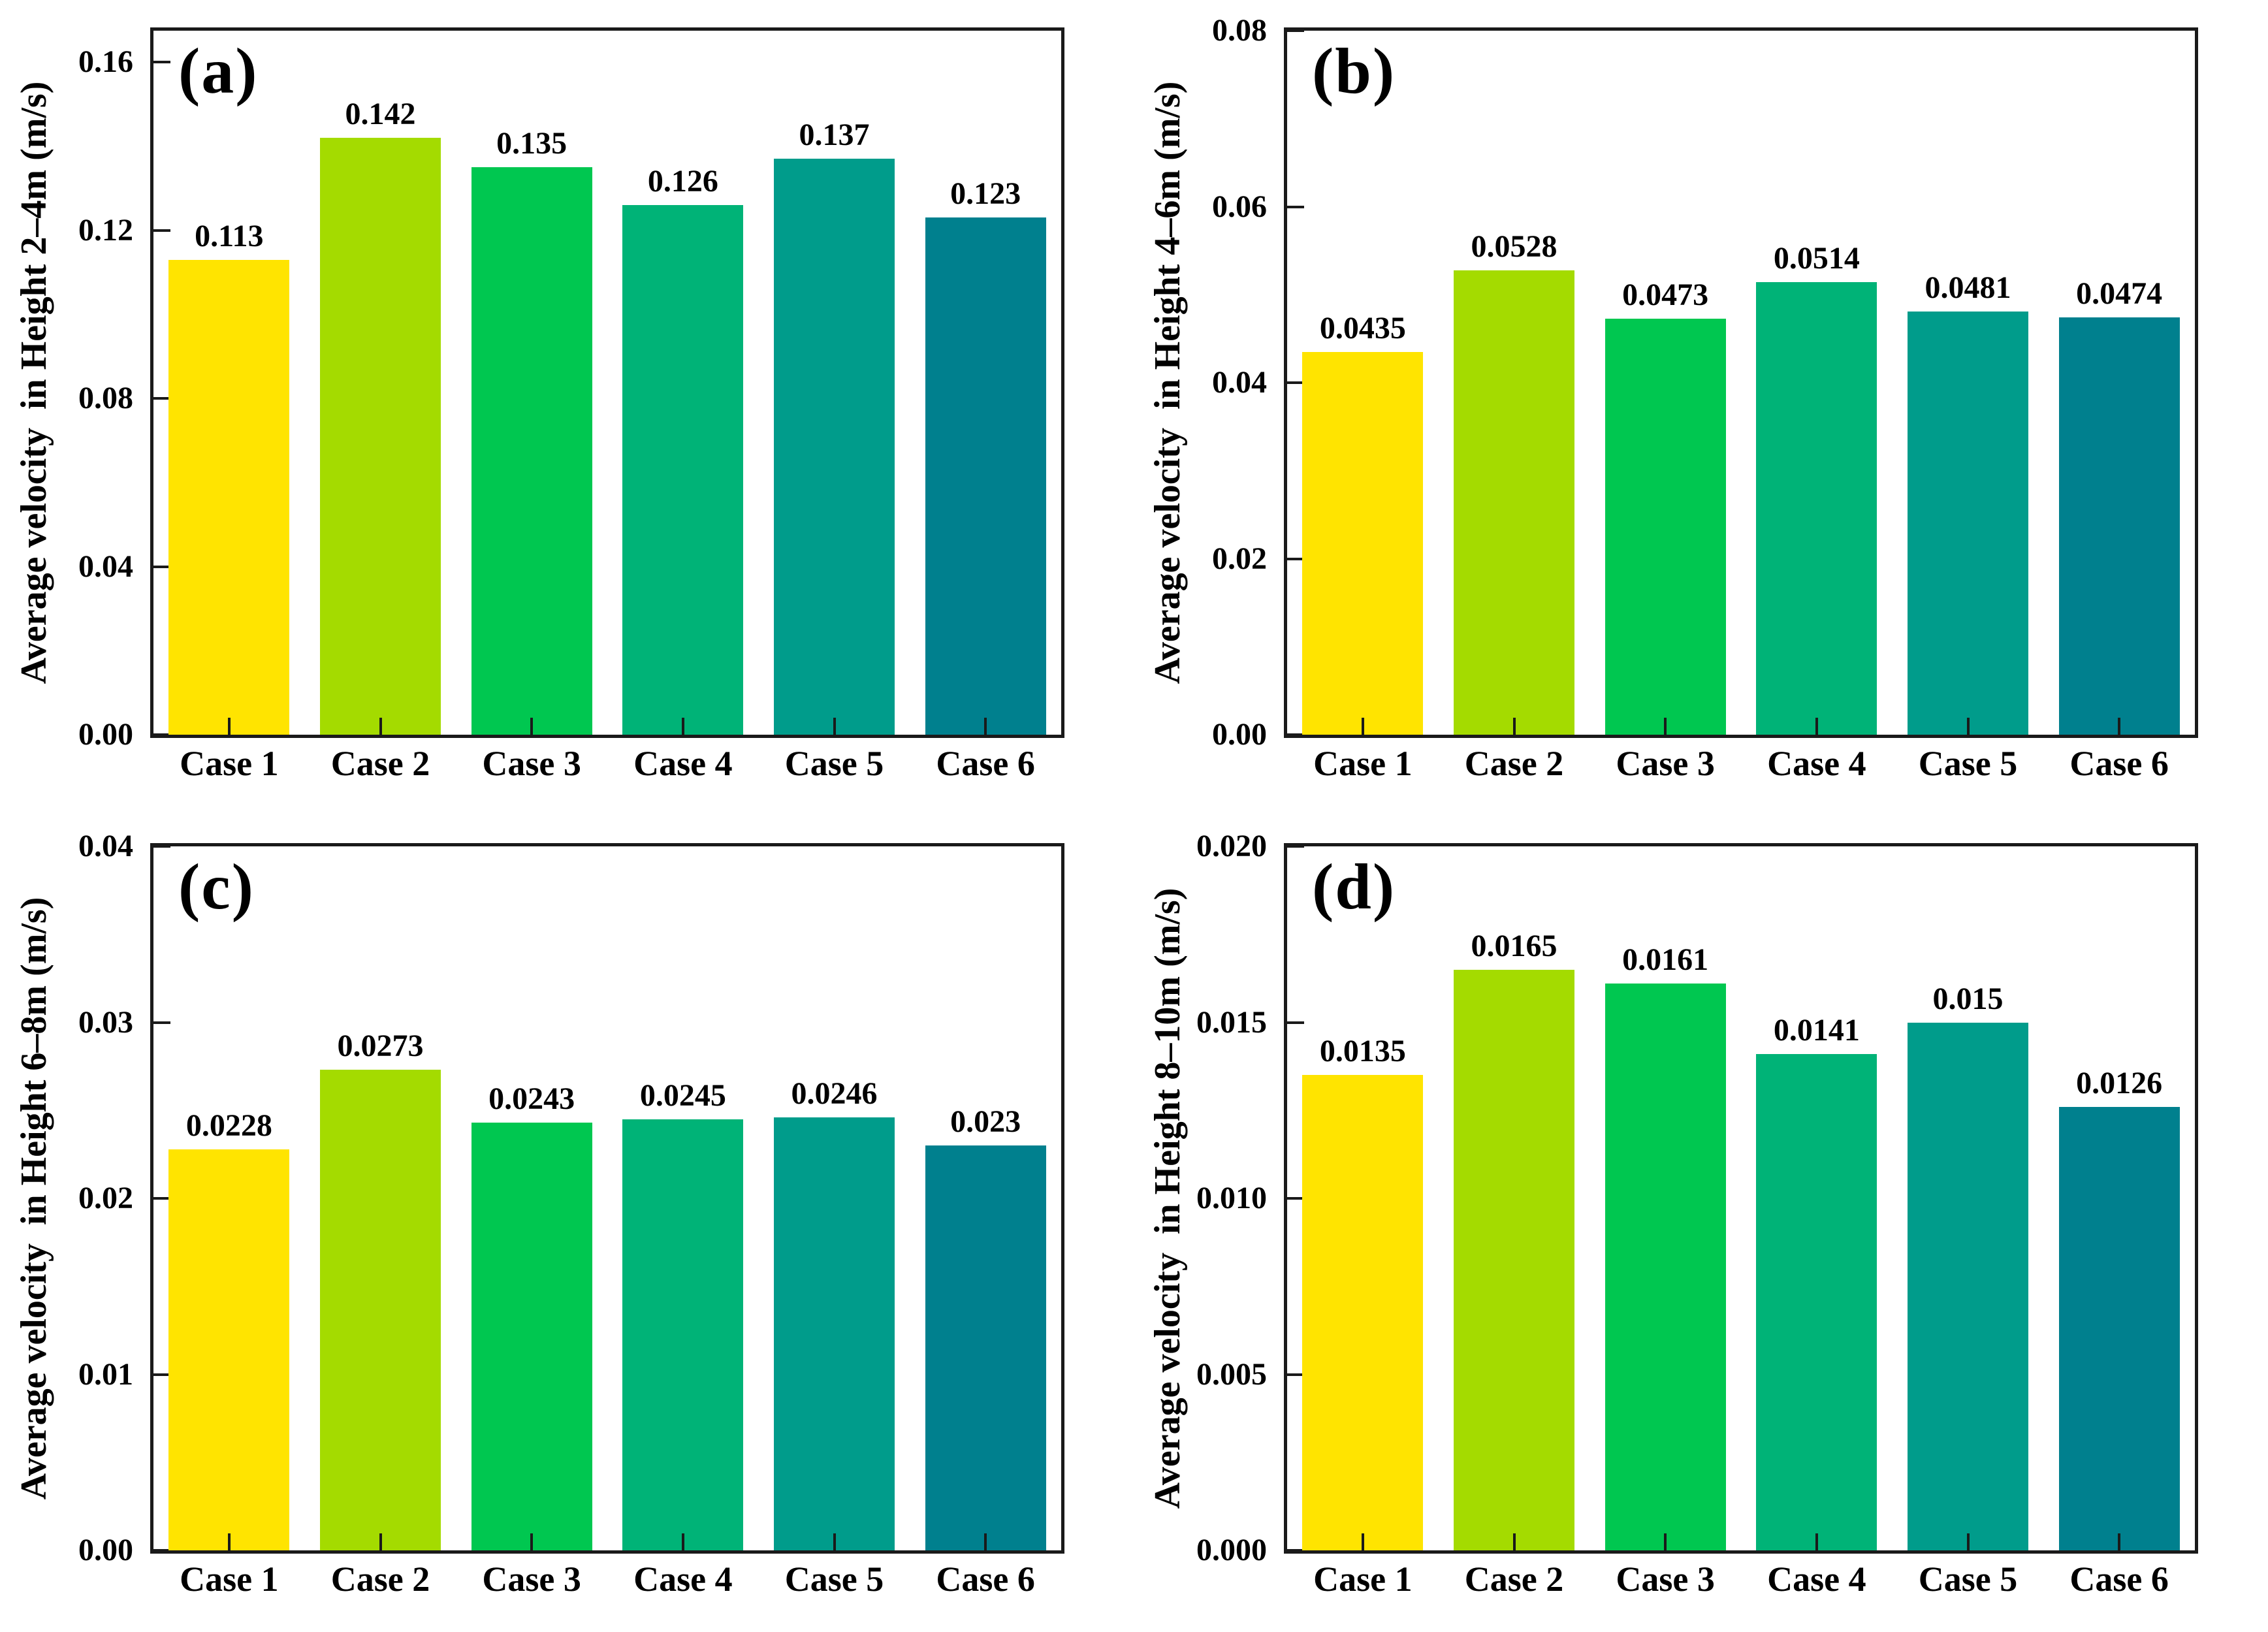  What do you see at coordinates (1362, 1051) in the screenshot?
I see `bar-value-label: 0.0135` at bounding box center [1362, 1051].